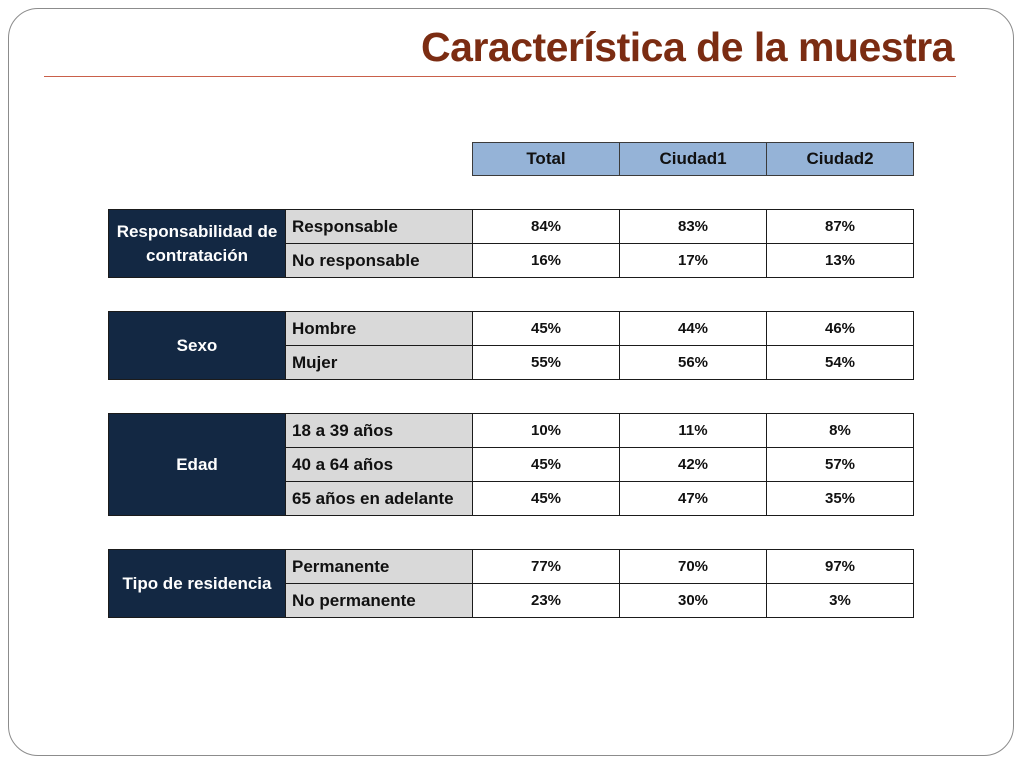  What do you see at coordinates (546, 226) in the screenshot?
I see `value-cell: 84%` at bounding box center [546, 226].